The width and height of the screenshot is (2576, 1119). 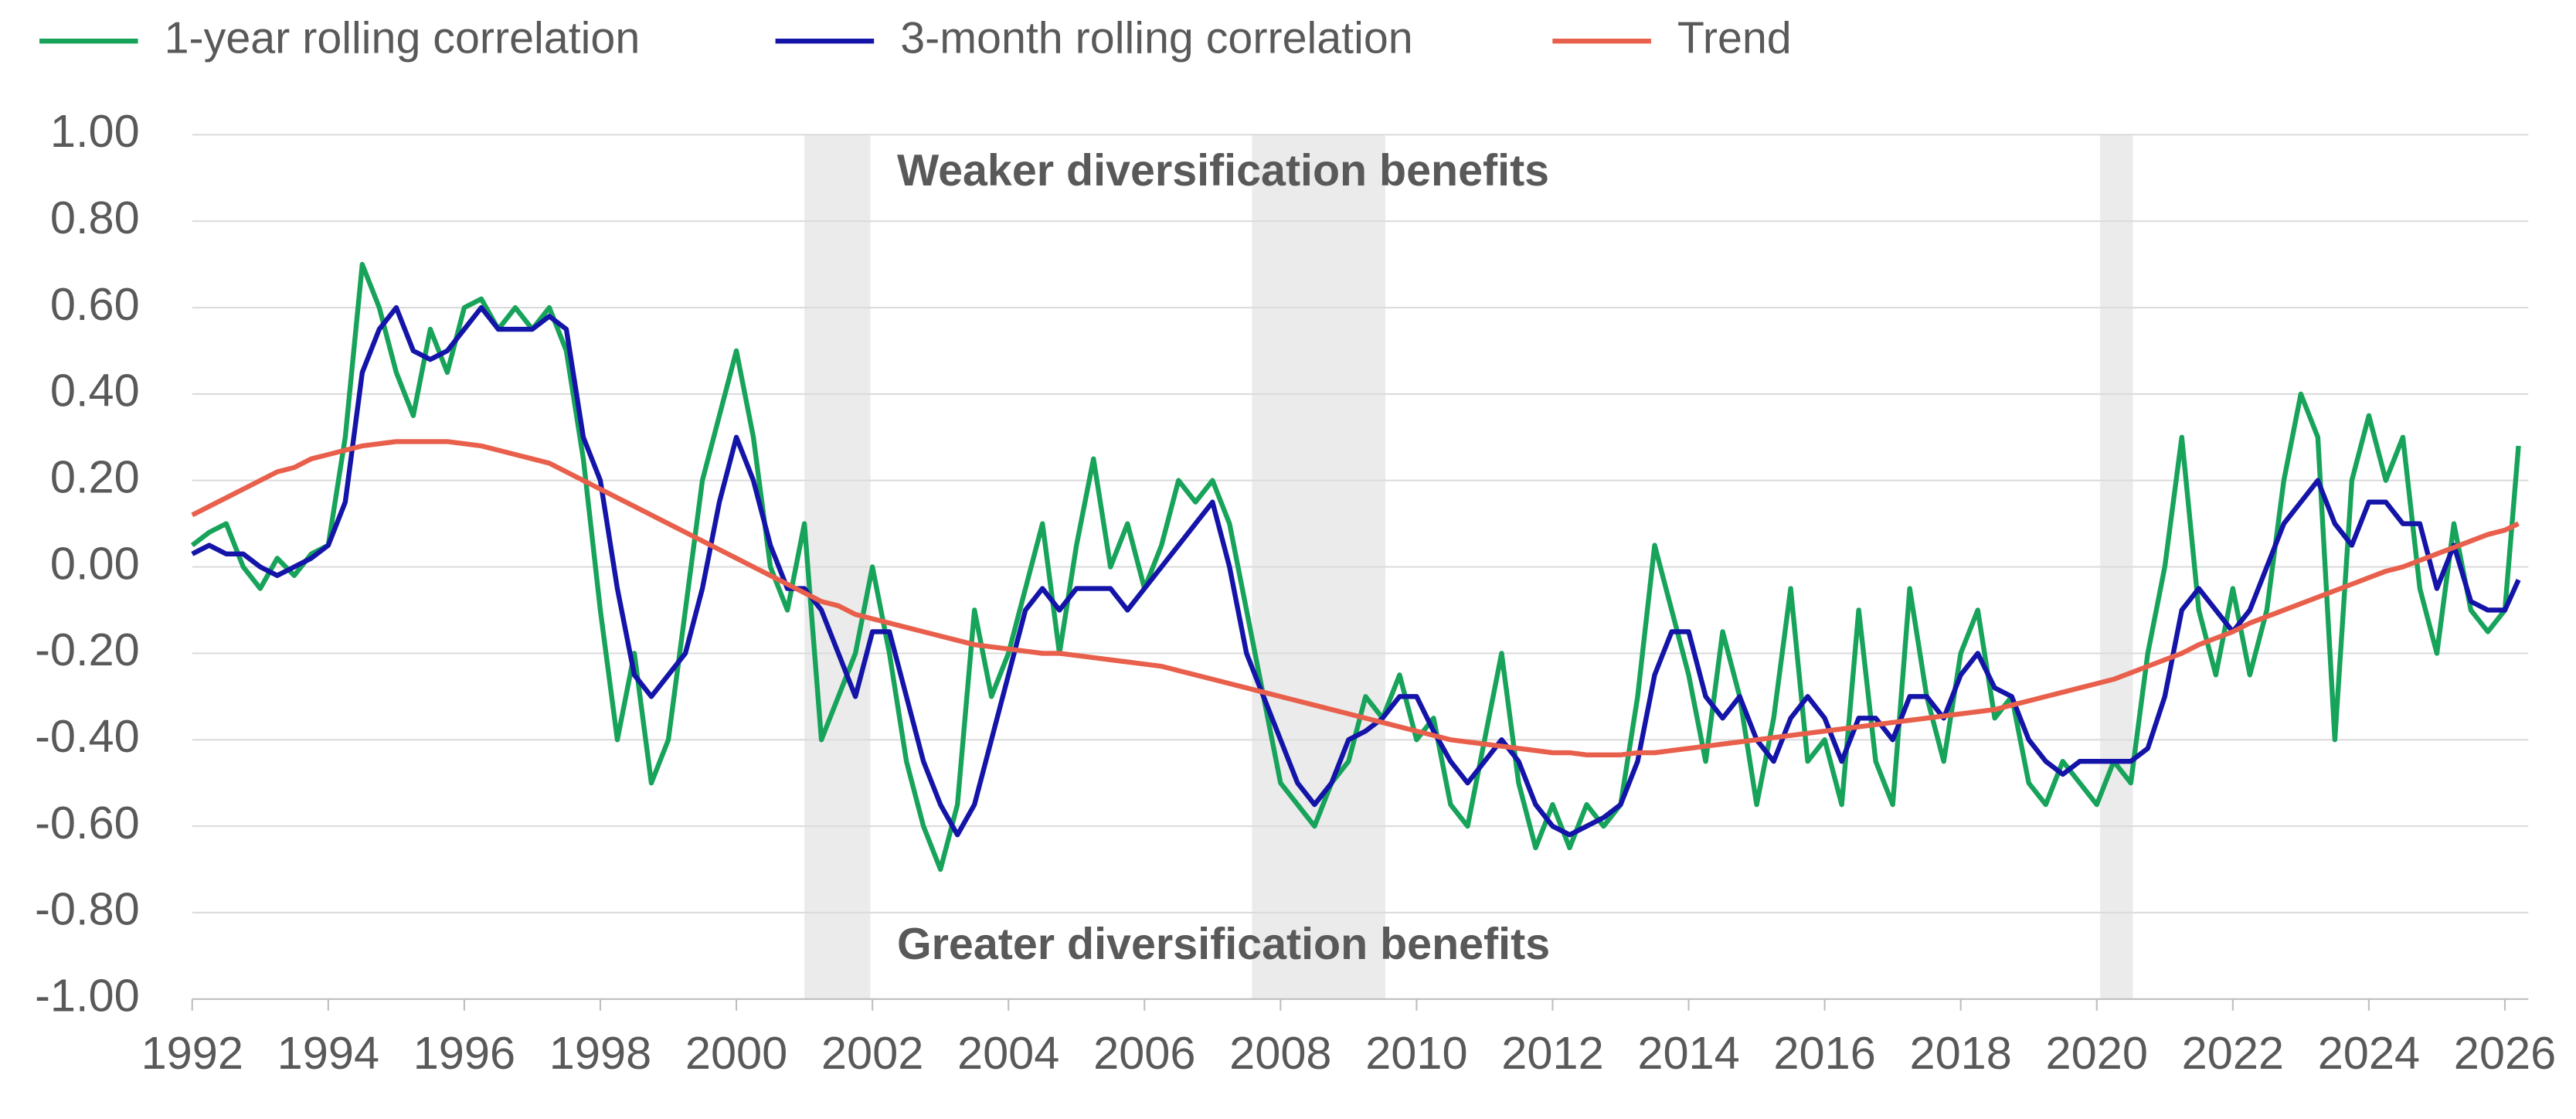 I want to click on y-tick-label: 0.80, so click(x=95, y=218).